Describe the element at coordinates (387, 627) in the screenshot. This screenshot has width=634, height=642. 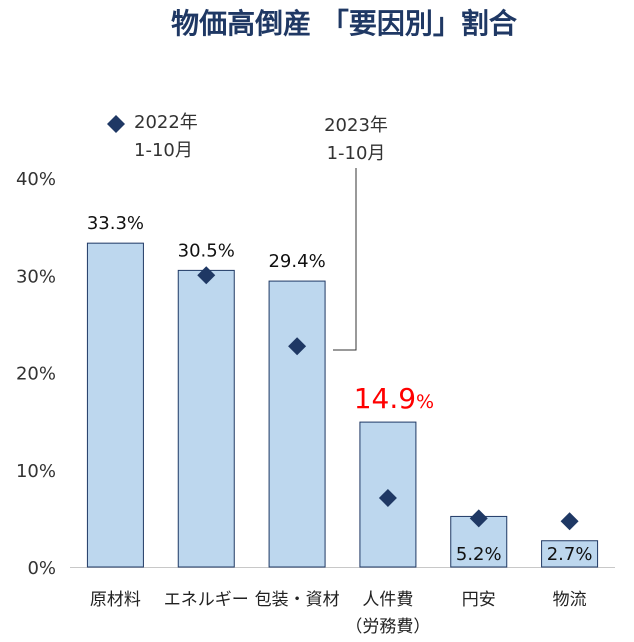
I see `category-note: （労務費）` at that location.